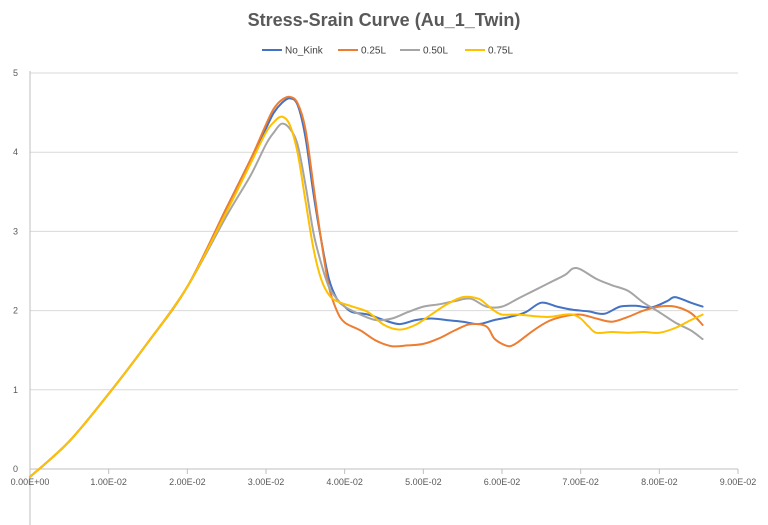 The width and height of the screenshot is (768, 525). Describe the element at coordinates (15, 390) in the screenshot. I see `y-tick-label: 1` at that location.